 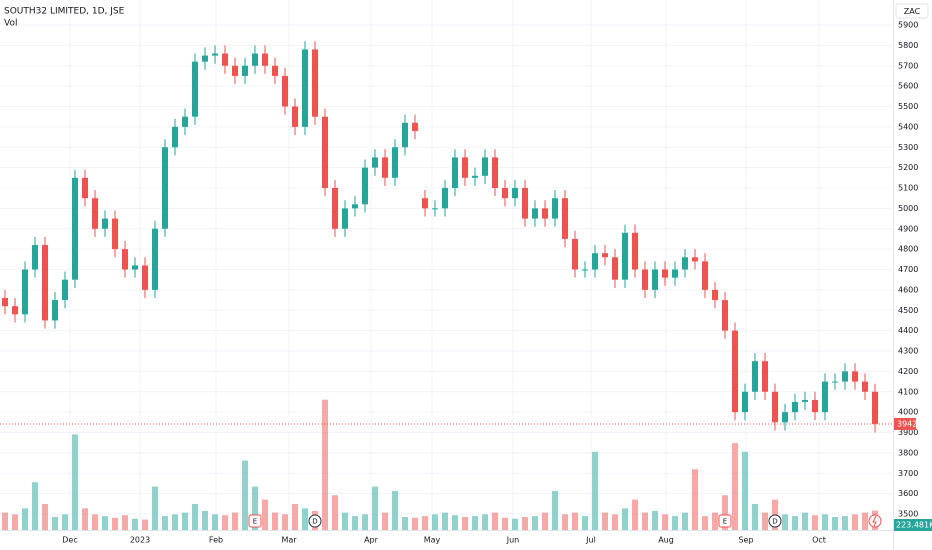 I want to click on y-tick-label: 5700, so click(x=908, y=65).